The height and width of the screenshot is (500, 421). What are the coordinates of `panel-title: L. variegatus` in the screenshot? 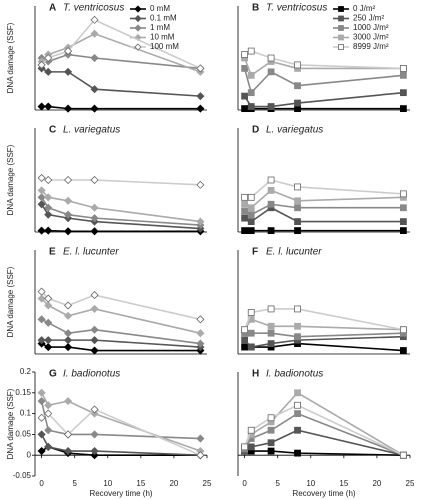 It's located at (91, 130).